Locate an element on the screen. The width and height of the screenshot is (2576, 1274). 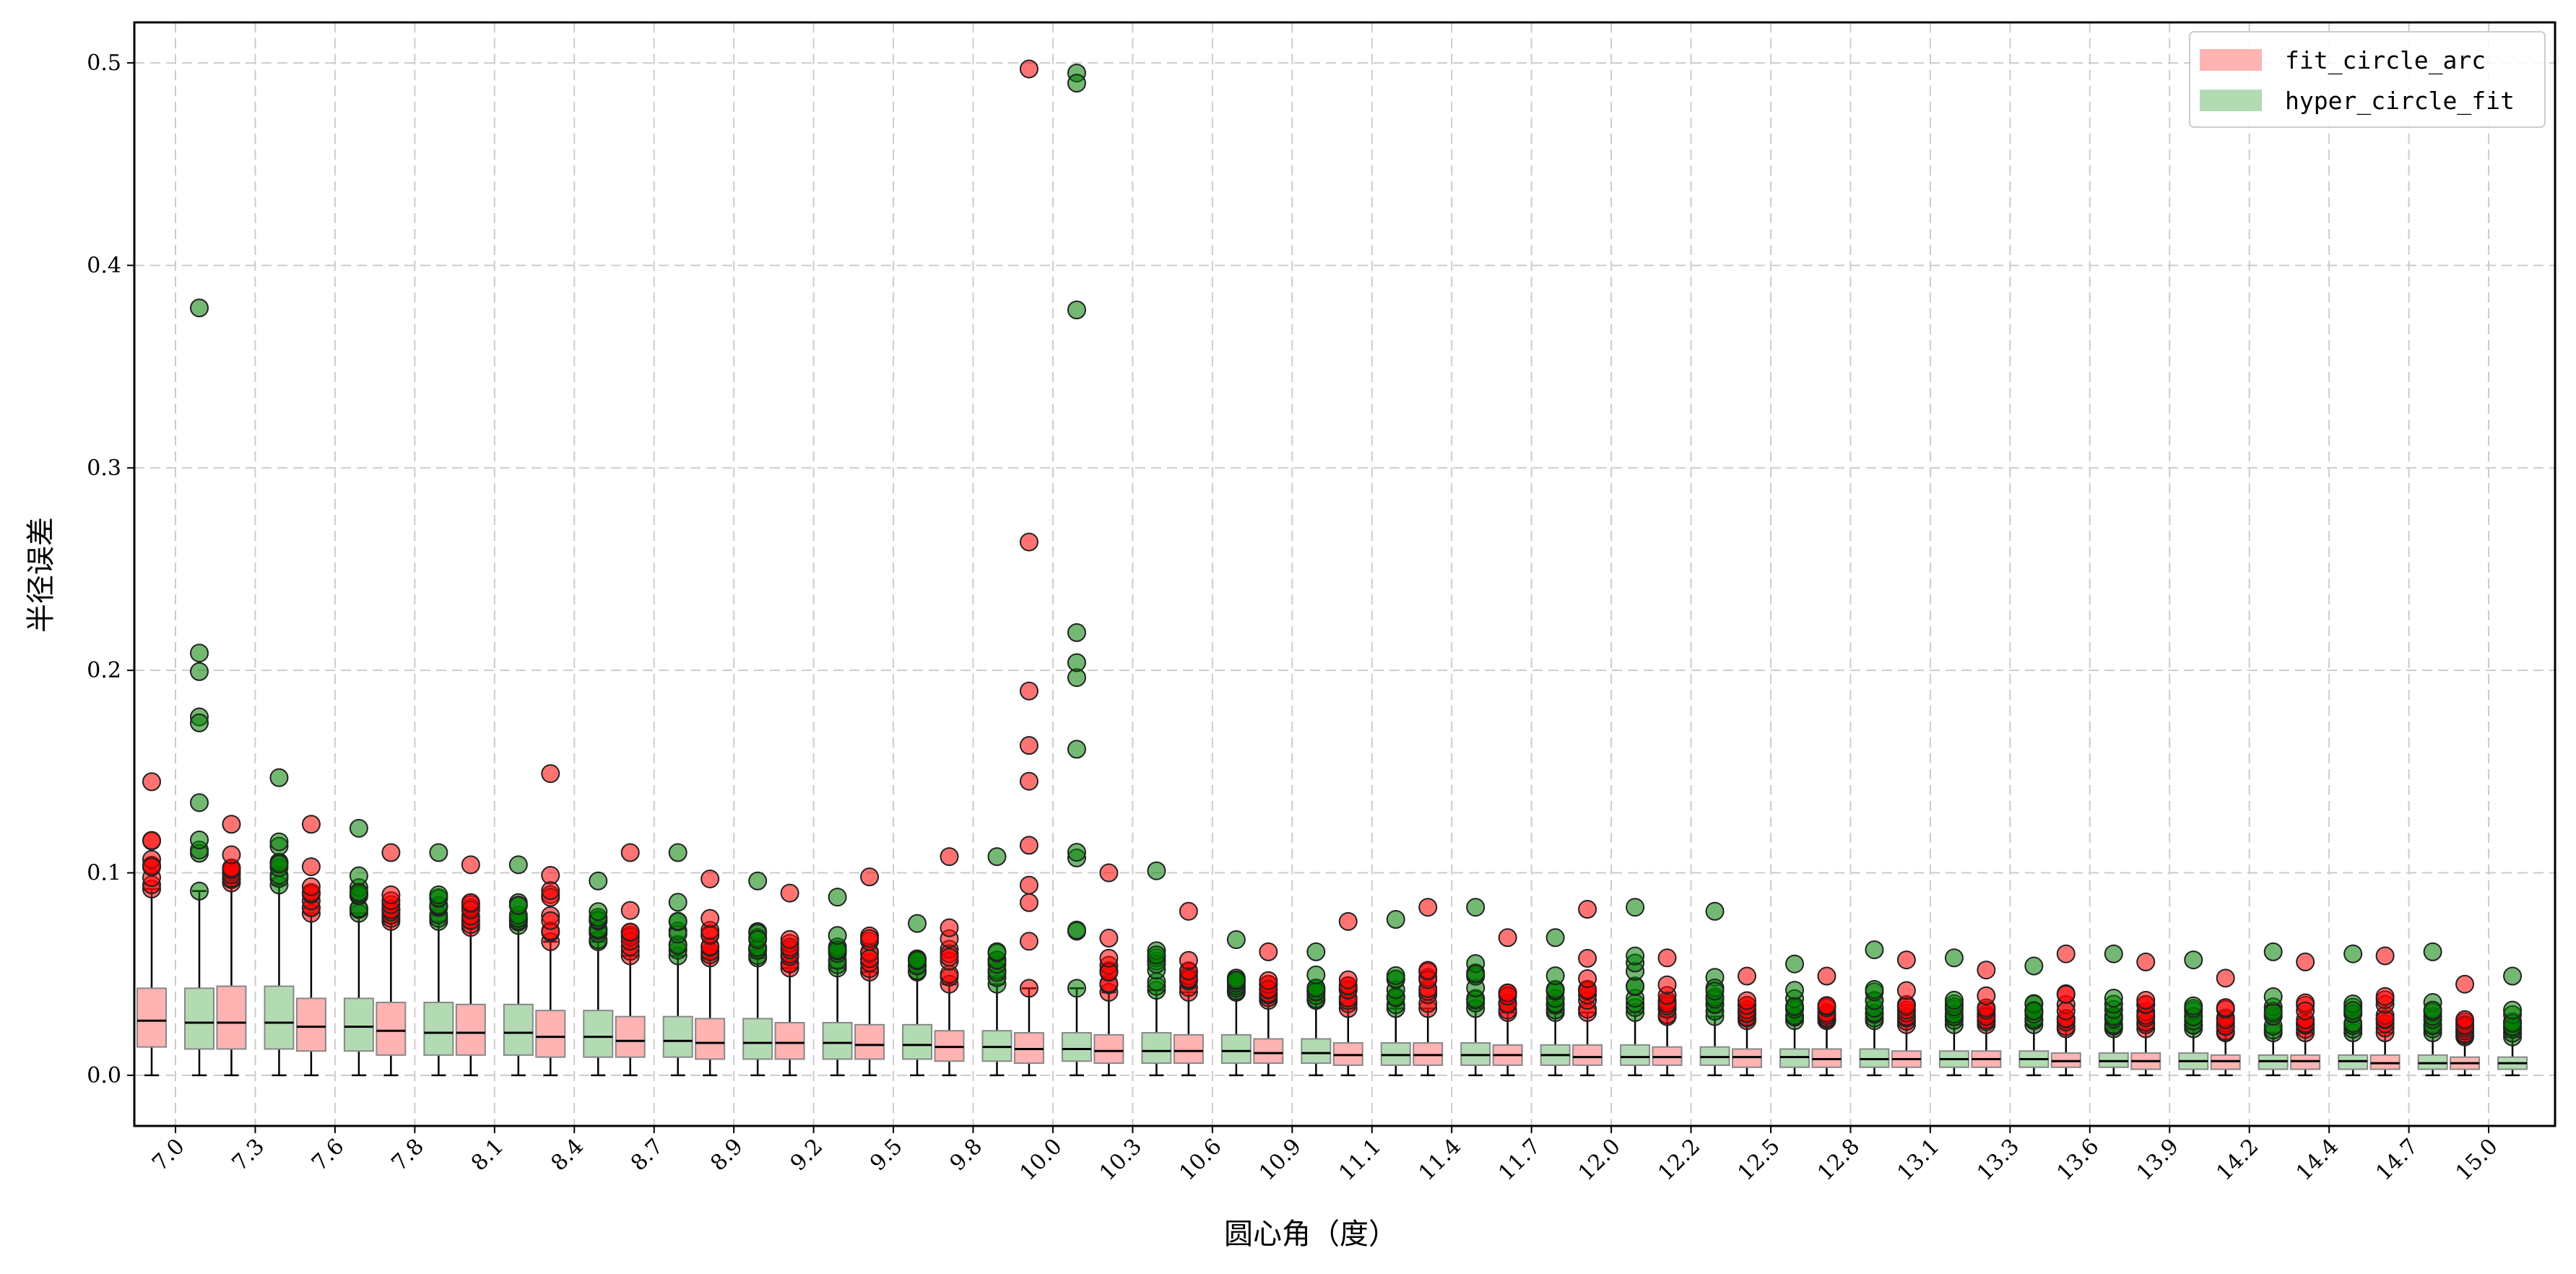
legend: fit_circle_arc hyper_circle_fit is located at coordinates (2367, 79).